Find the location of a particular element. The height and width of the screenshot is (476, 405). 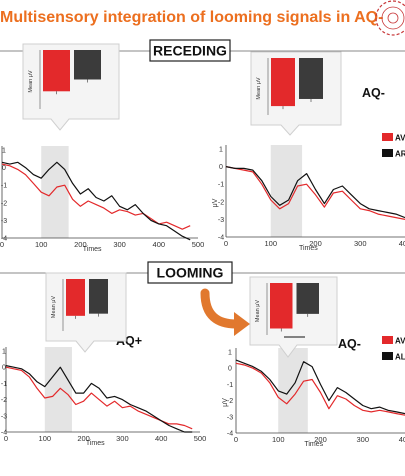

mean-amplitude-inset-receding-aq-minus: Mean μV is located at coordinates (296, 93).